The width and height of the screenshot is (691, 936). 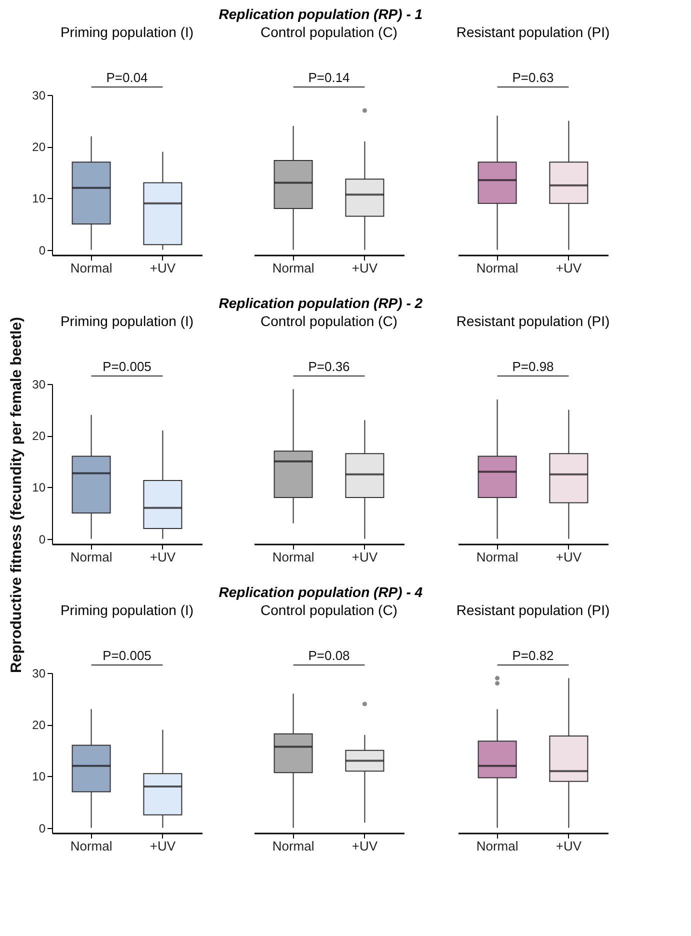 I want to click on text: P=0.14, so click(x=329, y=77).